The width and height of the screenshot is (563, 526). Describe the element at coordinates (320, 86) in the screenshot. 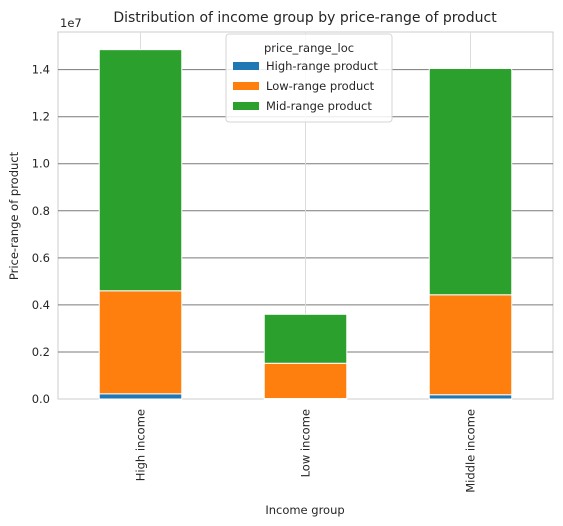

I see `legend-label: Low-range product` at that location.